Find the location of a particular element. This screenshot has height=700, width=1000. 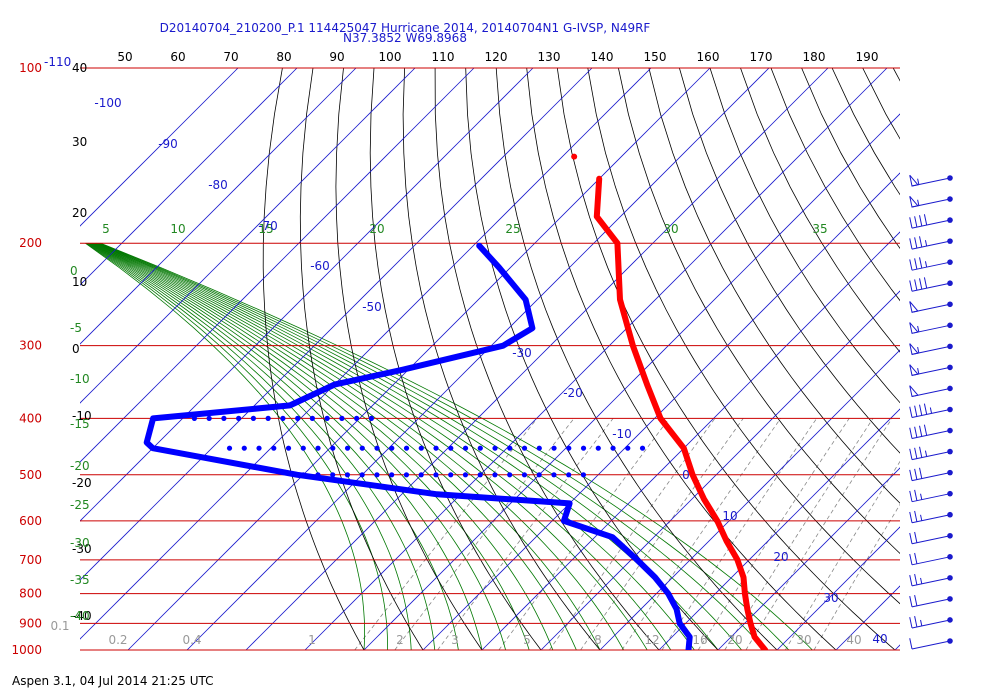

top-axis-label: 70 is located at coordinates (230, 57).